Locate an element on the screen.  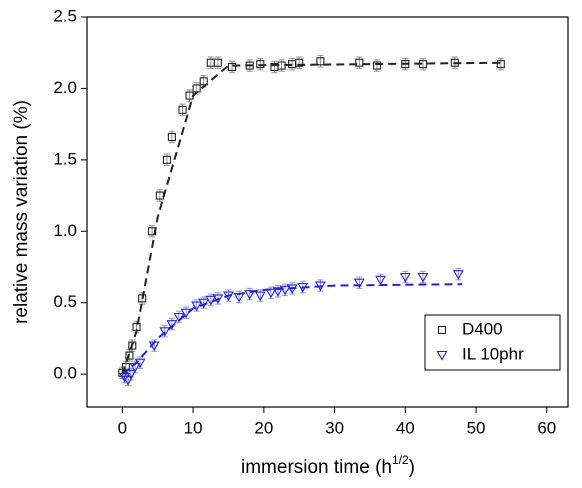
legend-label: D400 is located at coordinates (482, 328).